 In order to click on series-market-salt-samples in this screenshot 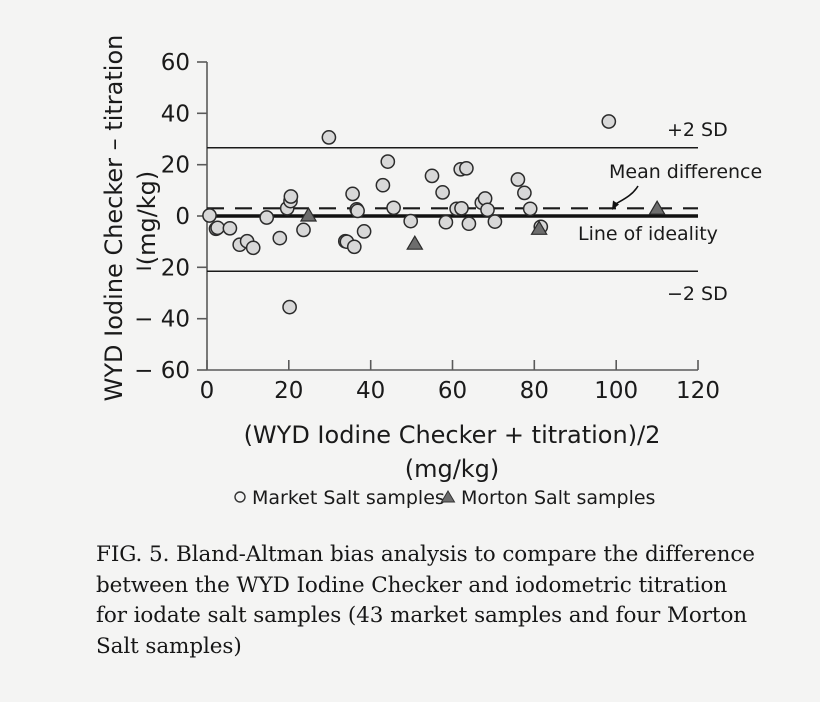, I will do `click(409, 214)`.